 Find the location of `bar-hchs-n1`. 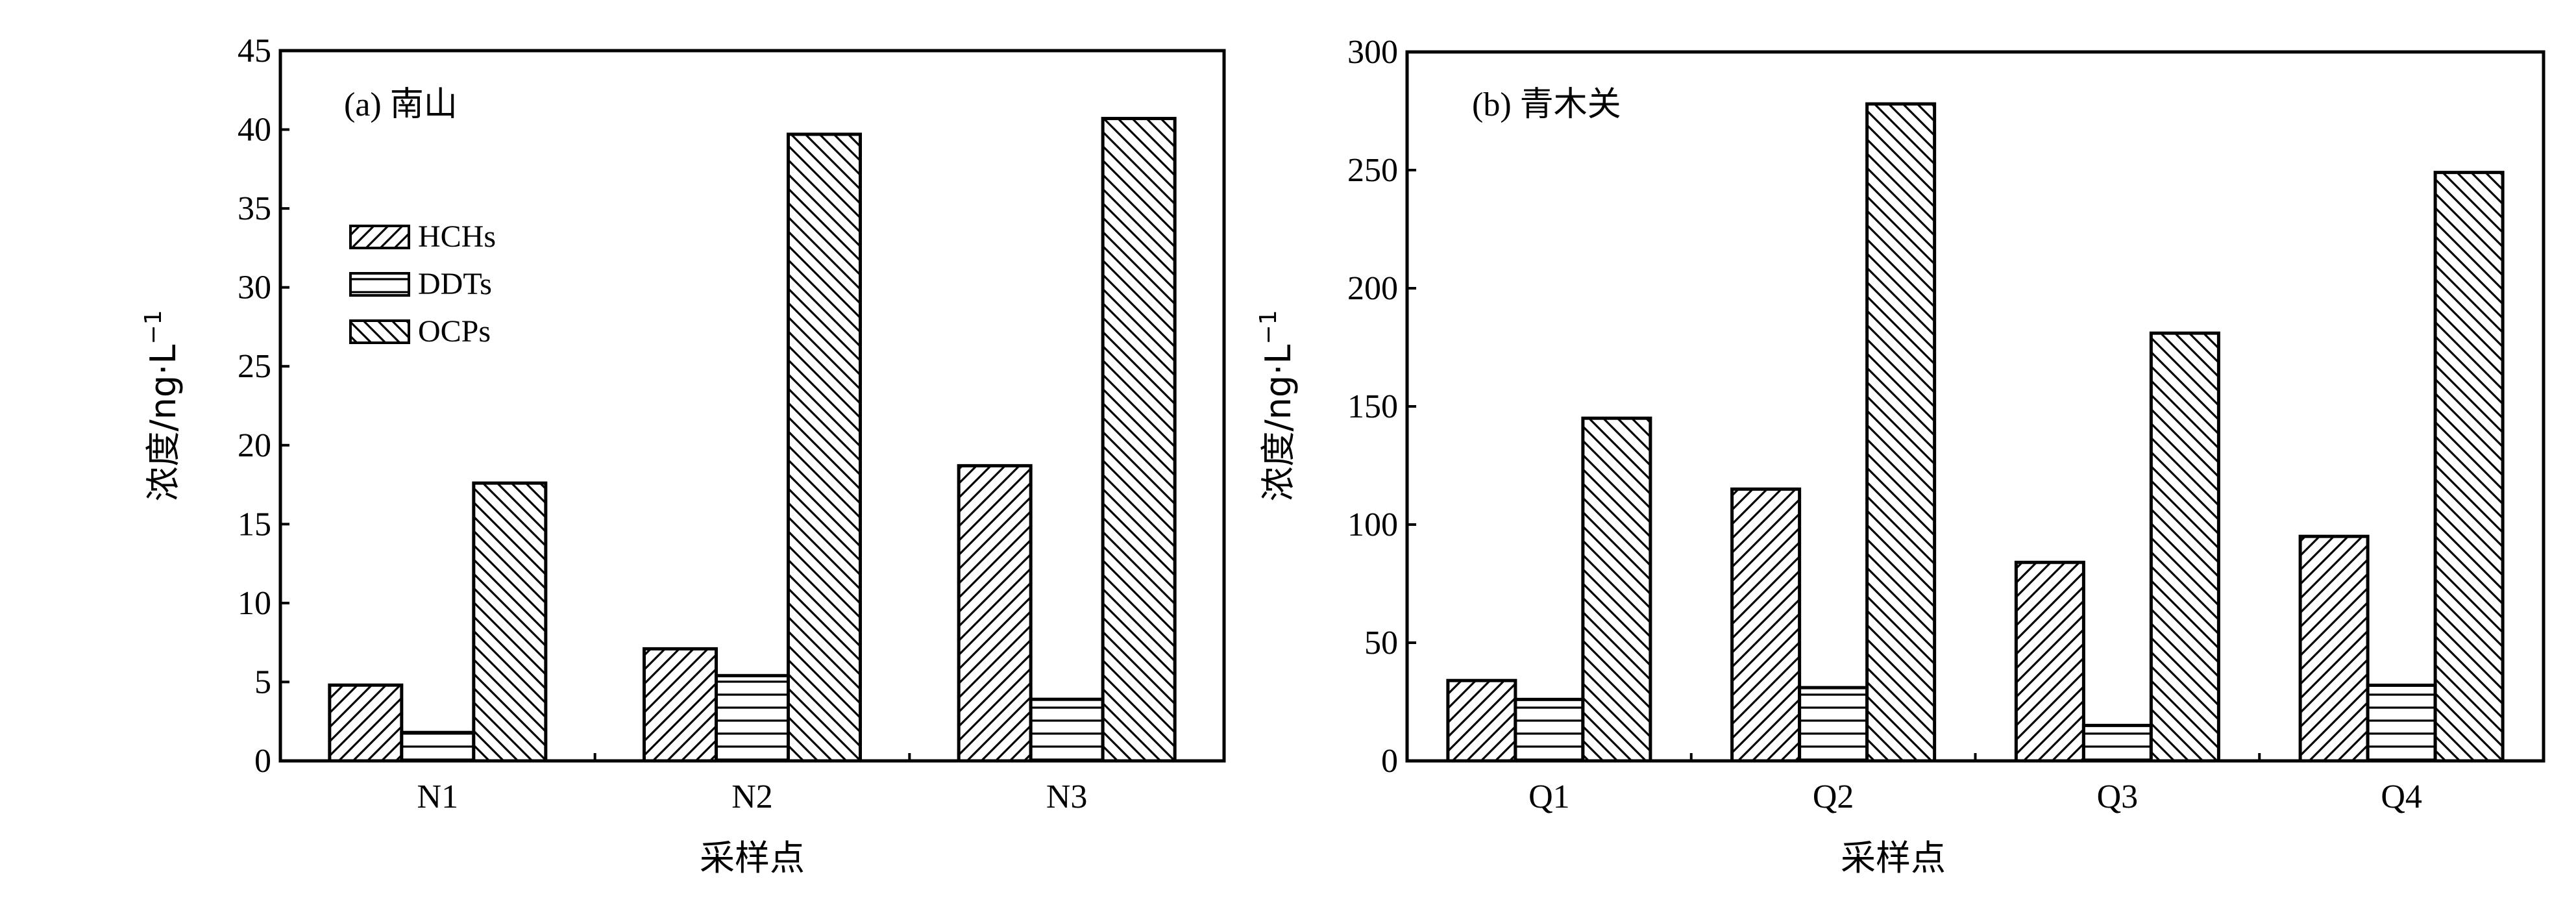

bar-hchs-n1 is located at coordinates (366, 723).